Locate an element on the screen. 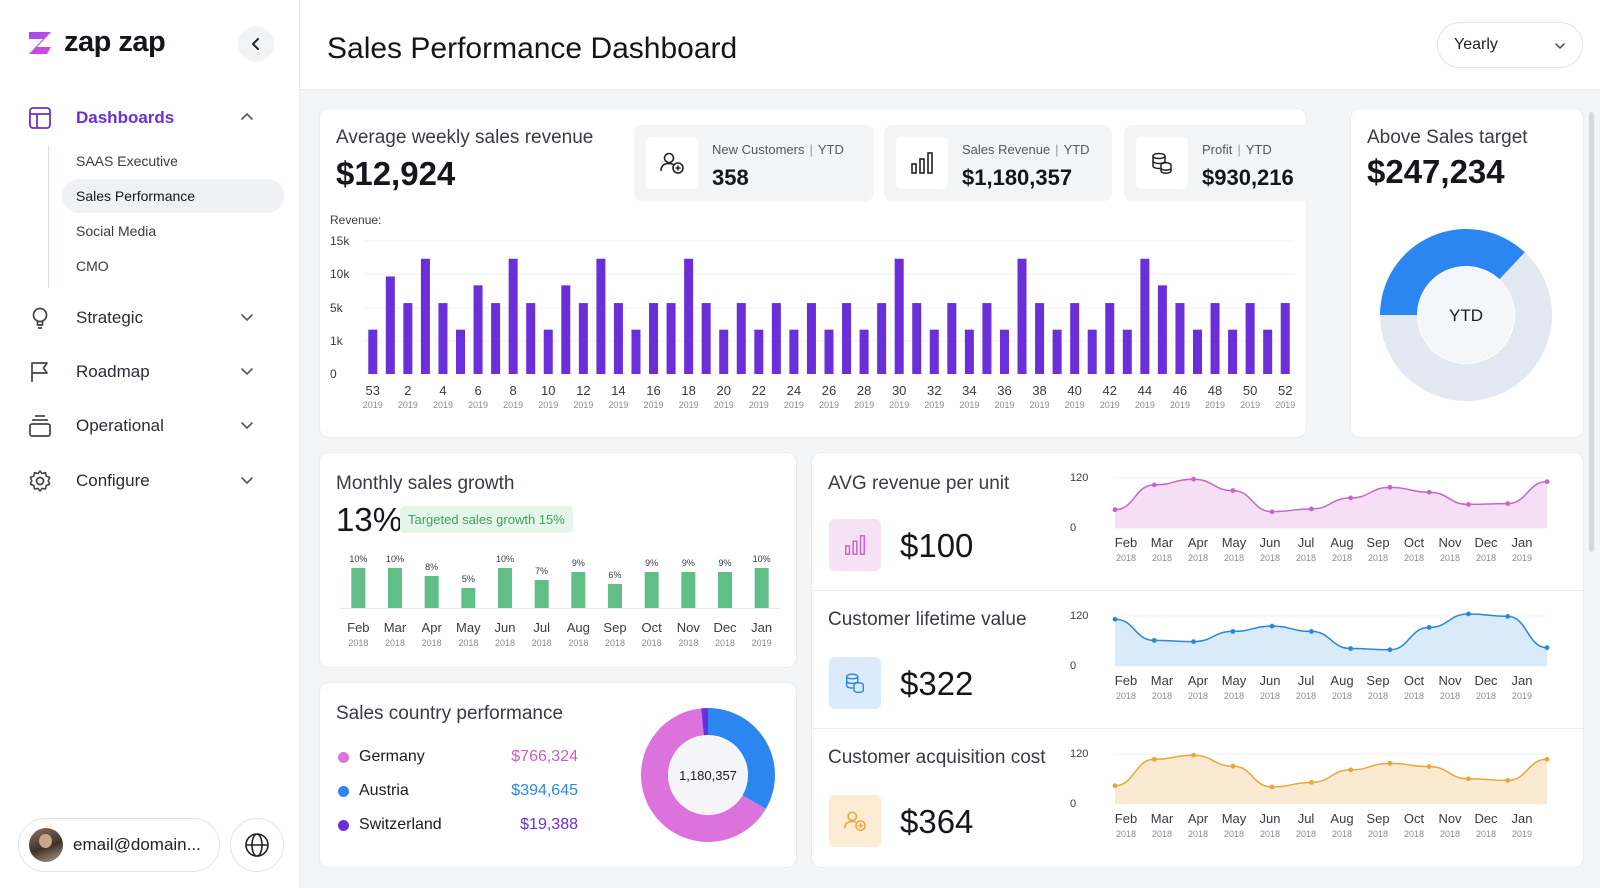 The image size is (1600, 888). nav-roadmap: Roadmap is located at coordinates (150, 372).